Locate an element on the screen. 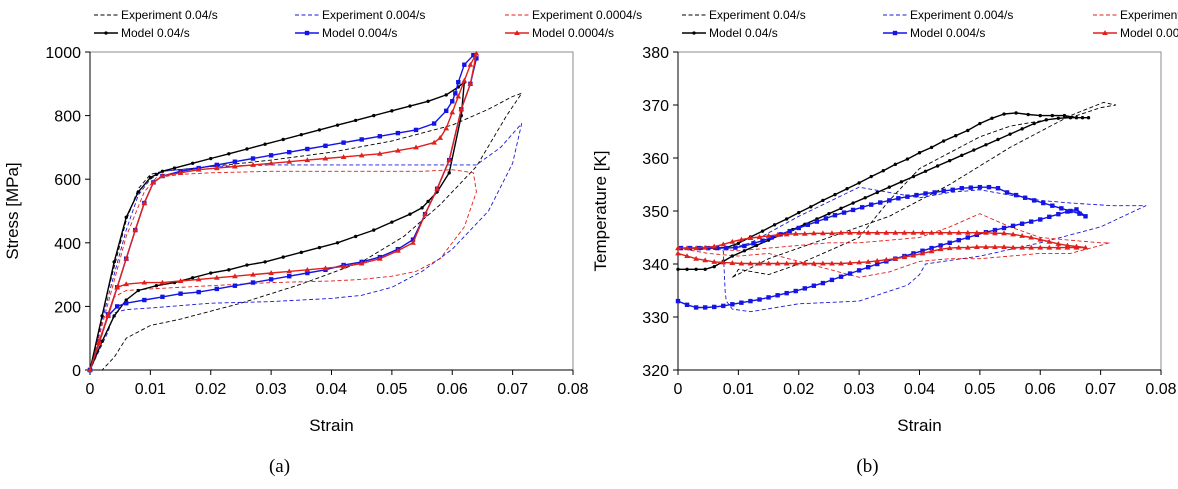  y-tick-label: 320 is located at coordinates (655, 371).